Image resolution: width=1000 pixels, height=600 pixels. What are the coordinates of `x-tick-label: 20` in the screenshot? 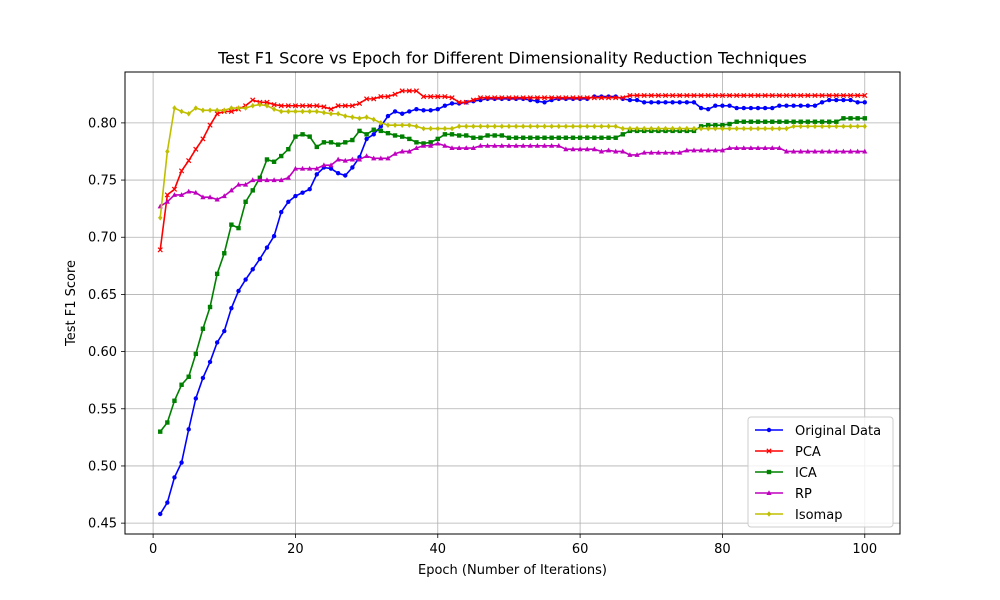 It's located at (295, 549).